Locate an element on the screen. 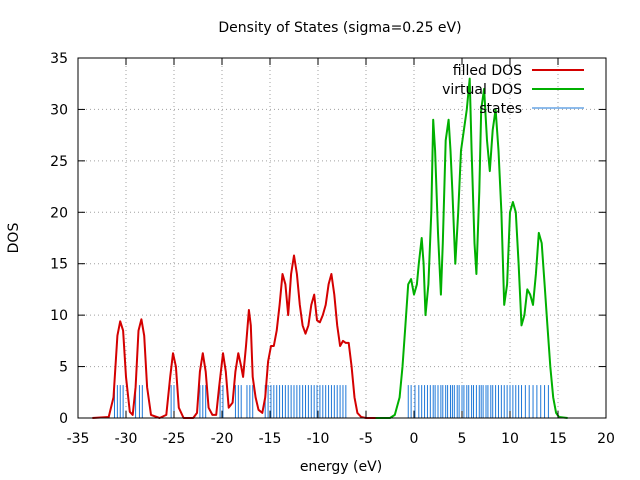 The width and height of the screenshot is (640, 480). x-tick-label: 10 is located at coordinates (510, 439).